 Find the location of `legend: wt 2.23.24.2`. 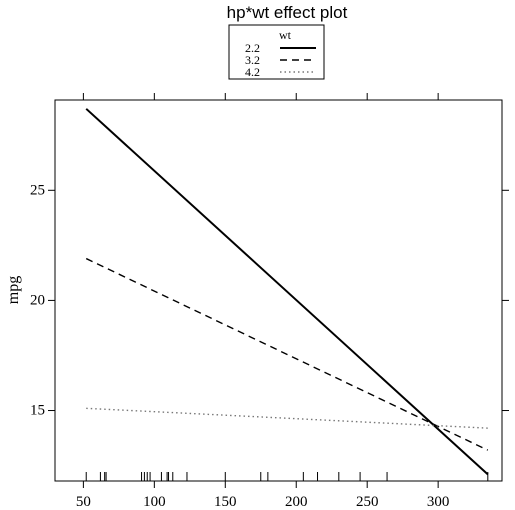

legend: wt 2.23.24.2 is located at coordinates (276, 52).